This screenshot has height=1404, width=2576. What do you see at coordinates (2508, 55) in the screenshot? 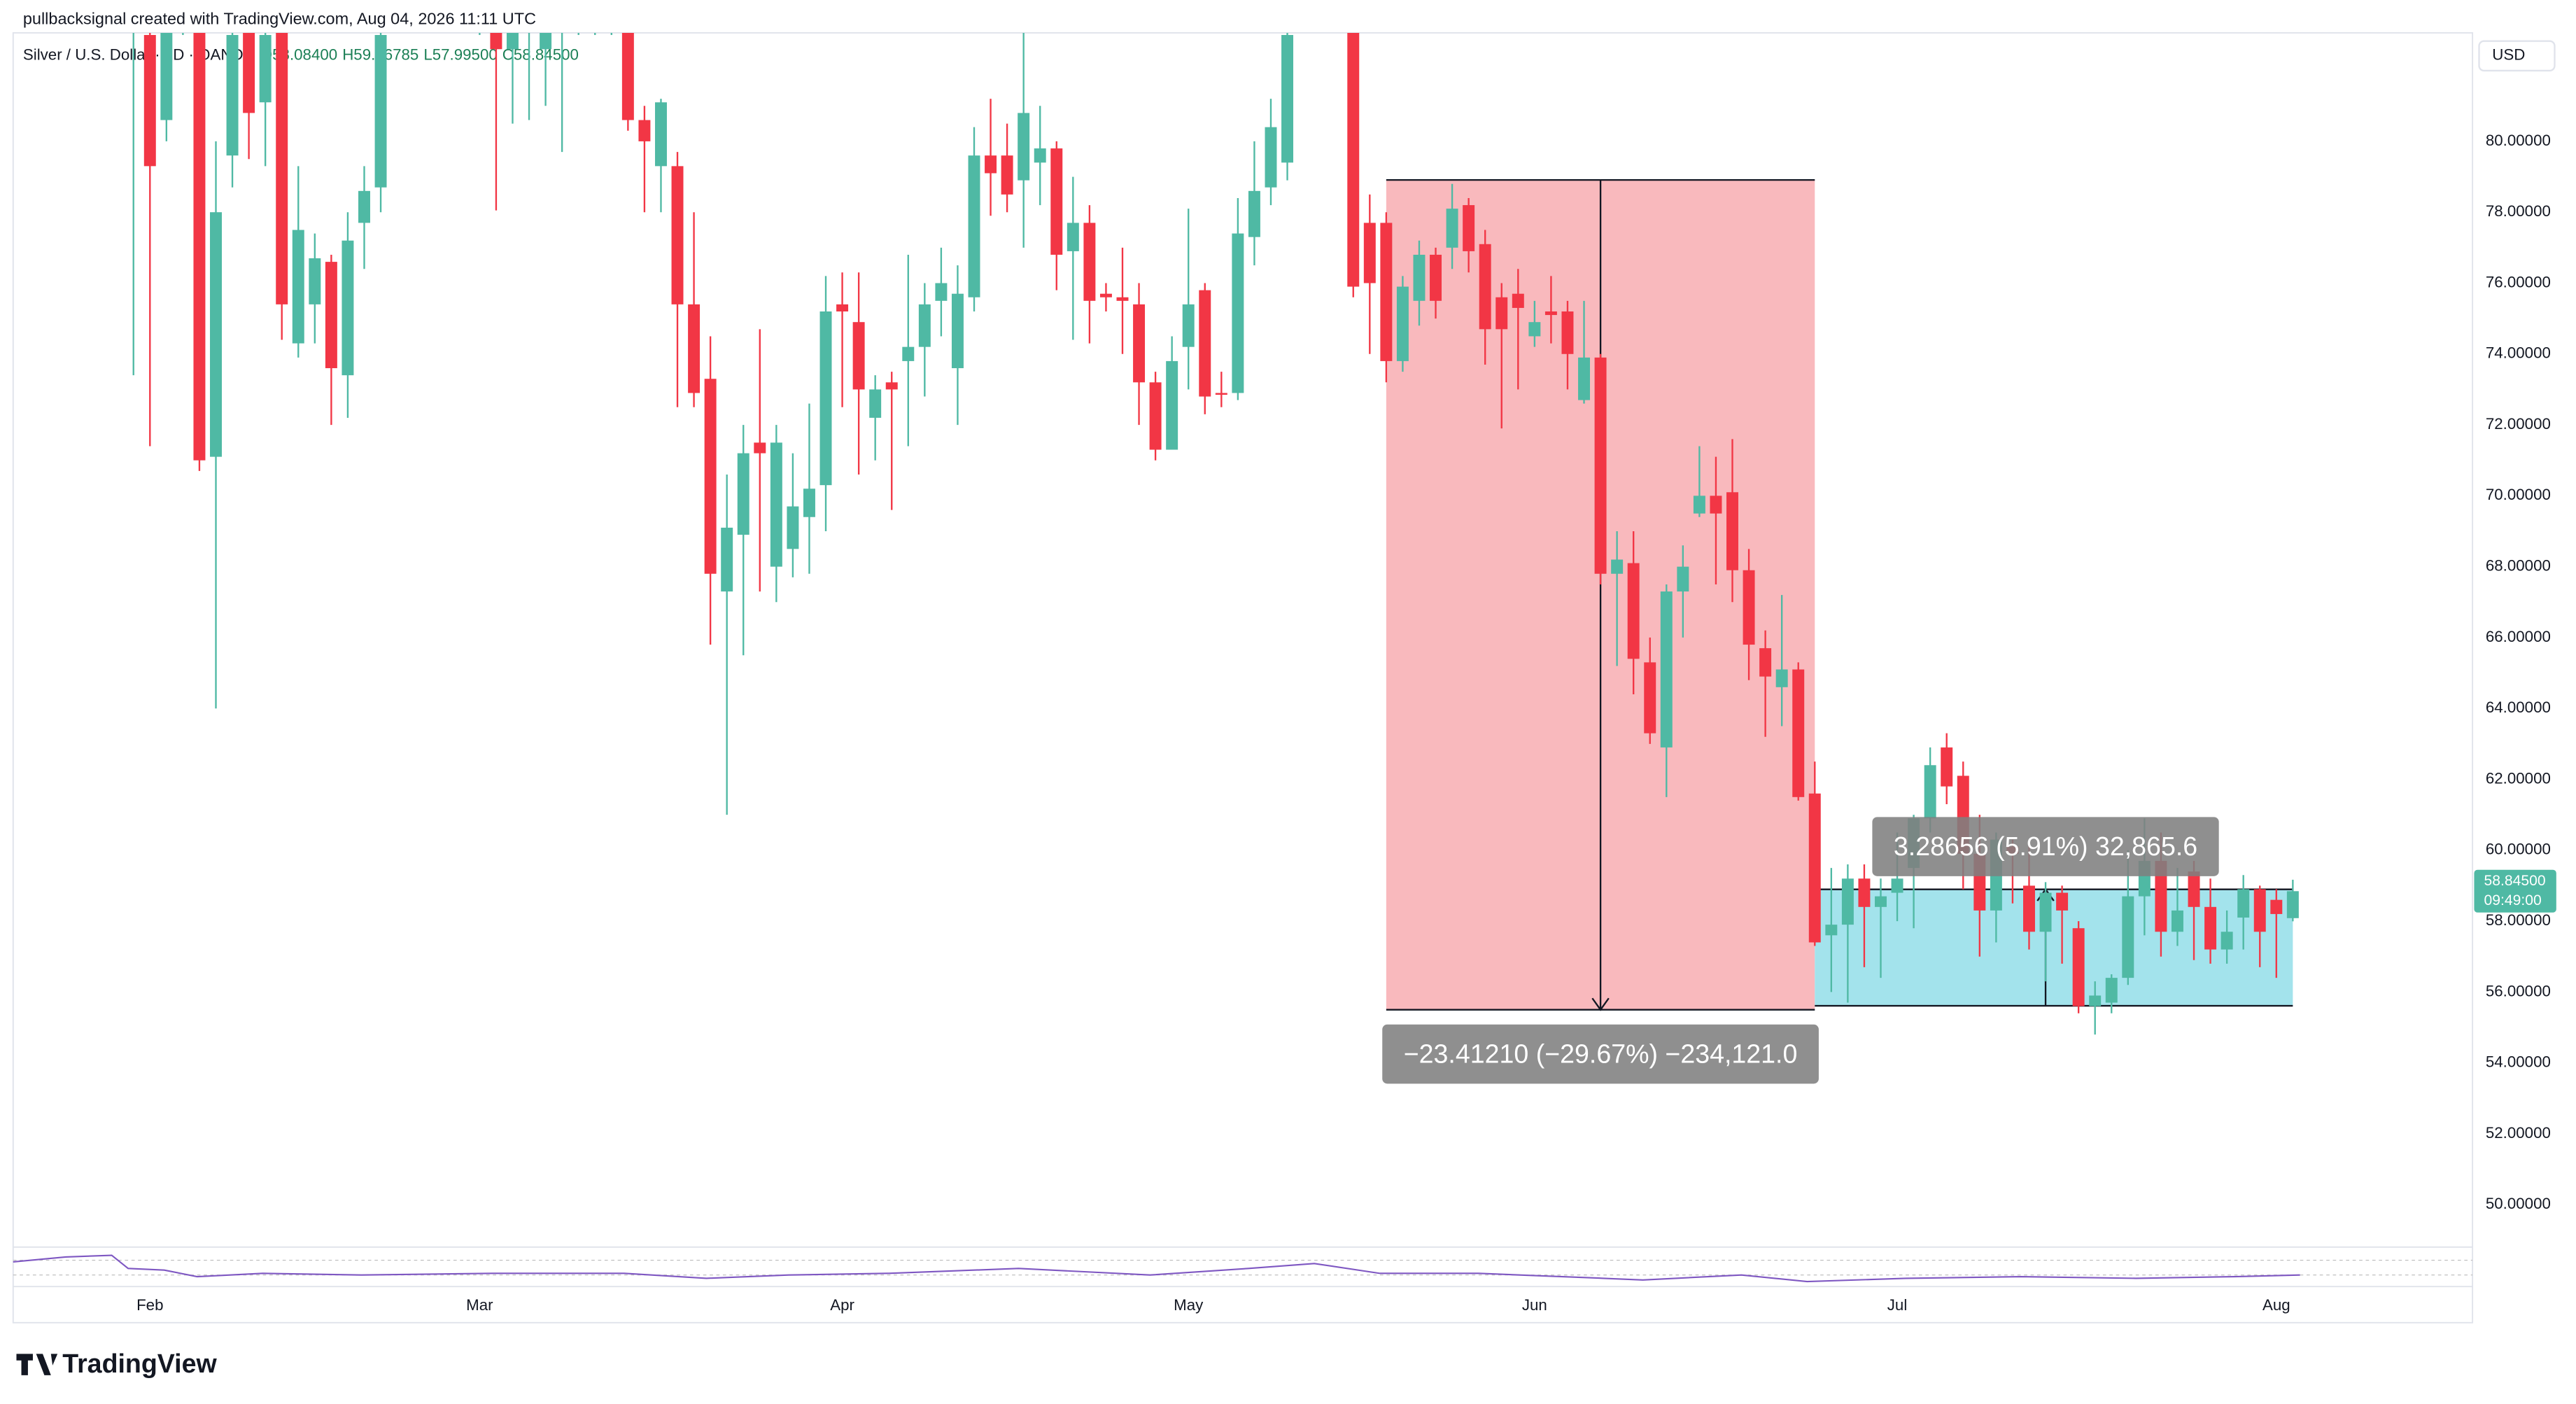
I see `currency: USD` at bounding box center [2508, 55].